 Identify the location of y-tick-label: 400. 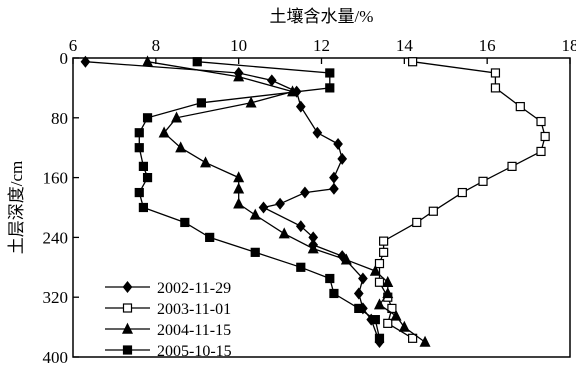
(56, 357).